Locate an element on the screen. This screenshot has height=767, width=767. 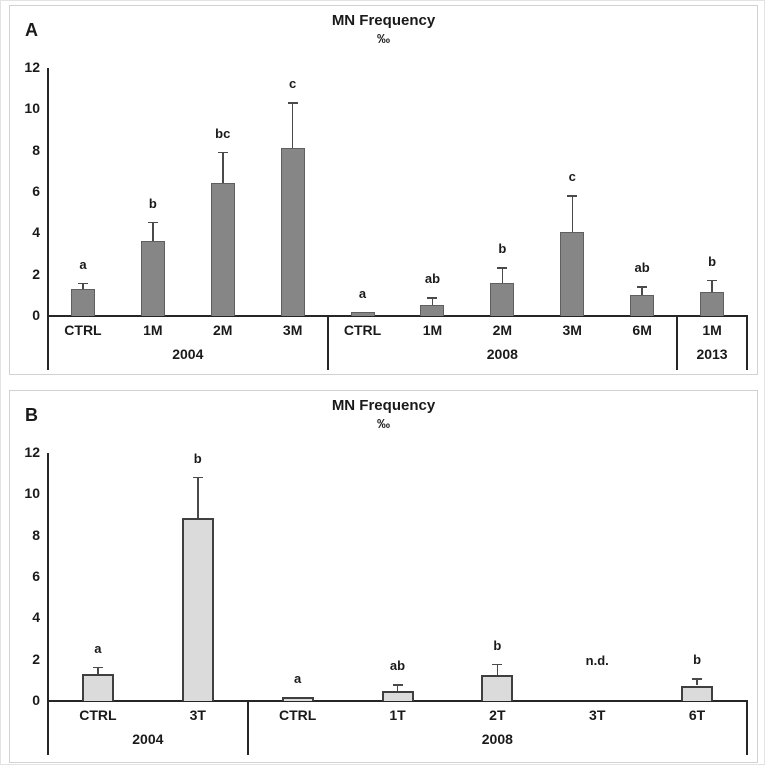
panel-label: A is located at coordinates (31, 30).